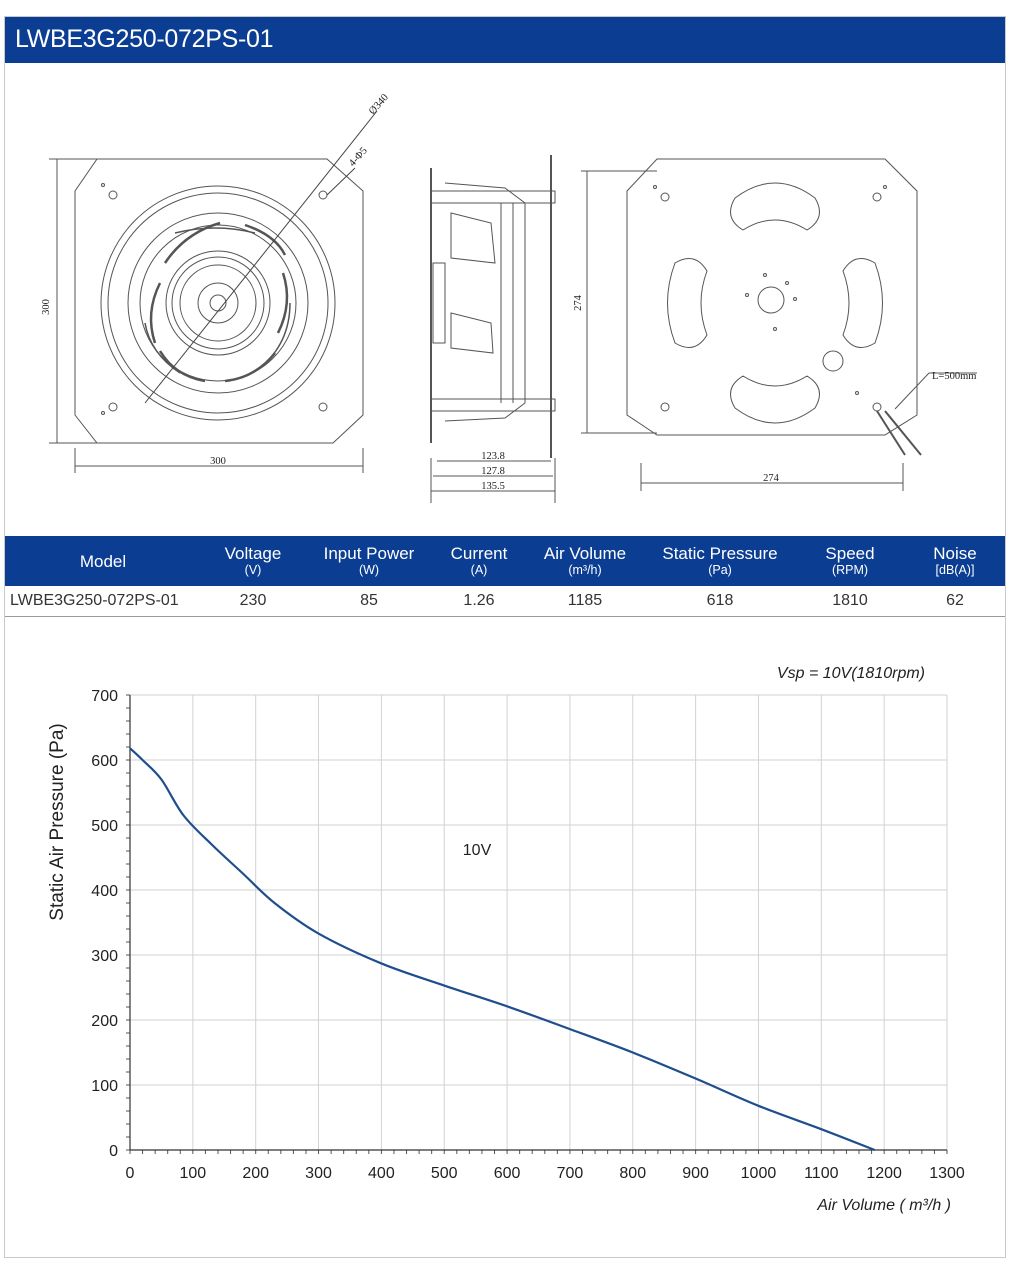  I want to click on y-tick-label: 300, so click(104, 956).